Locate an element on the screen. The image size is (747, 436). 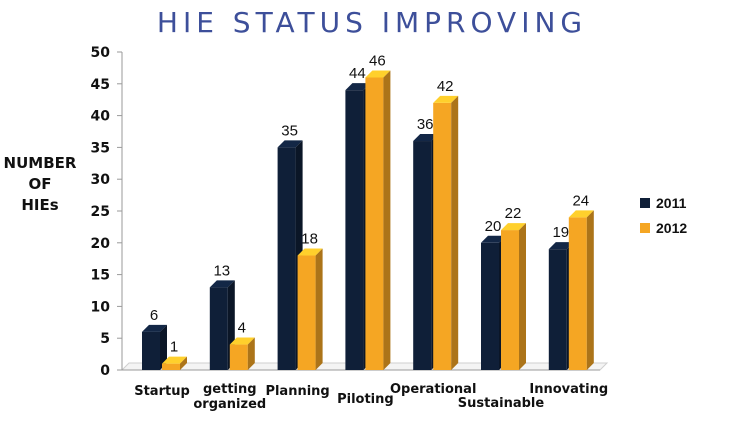
bar-value-label: 6 is located at coordinates (154, 315).